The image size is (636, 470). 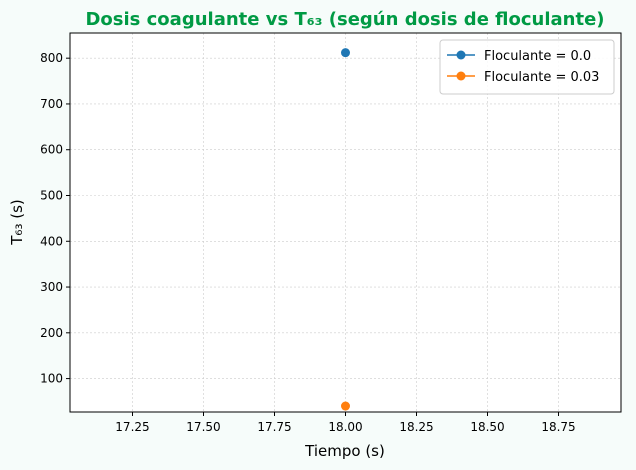 What do you see at coordinates (132, 427) in the screenshot?
I see `x-tick-label: 17.25` at bounding box center [132, 427].